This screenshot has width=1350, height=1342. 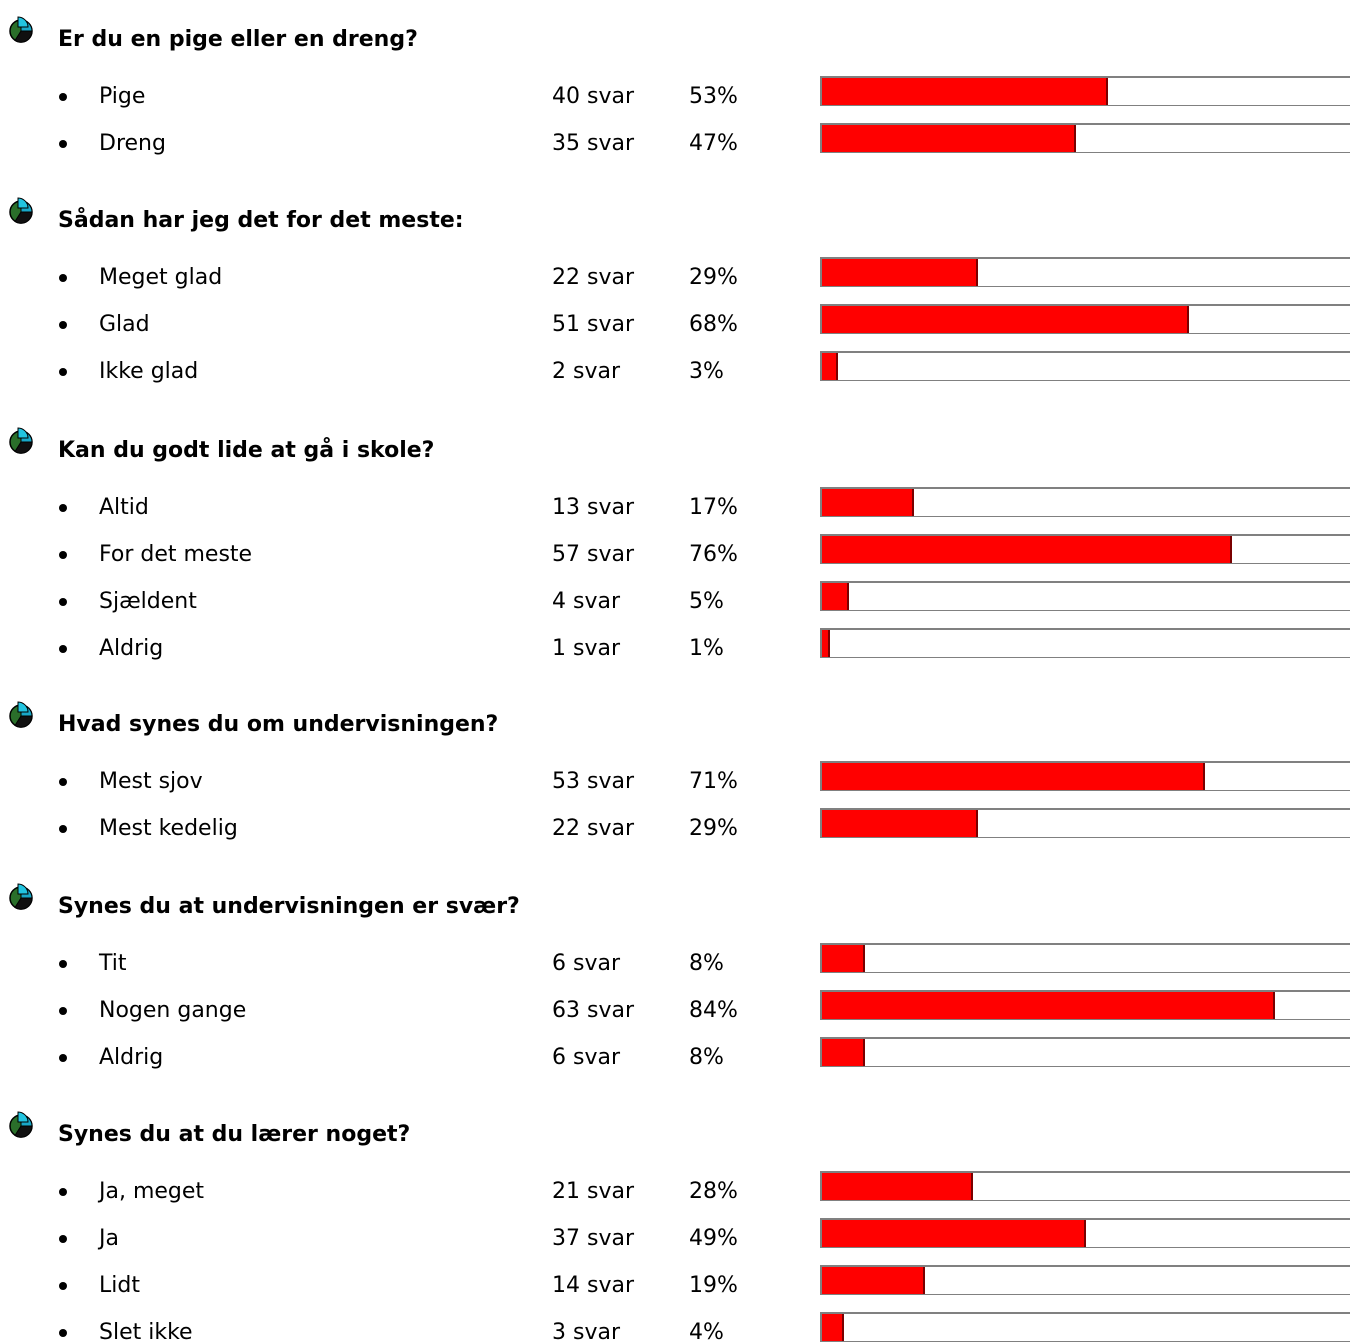 I want to click on answer-label: Mest kedelig, so click(x=168, y=828).